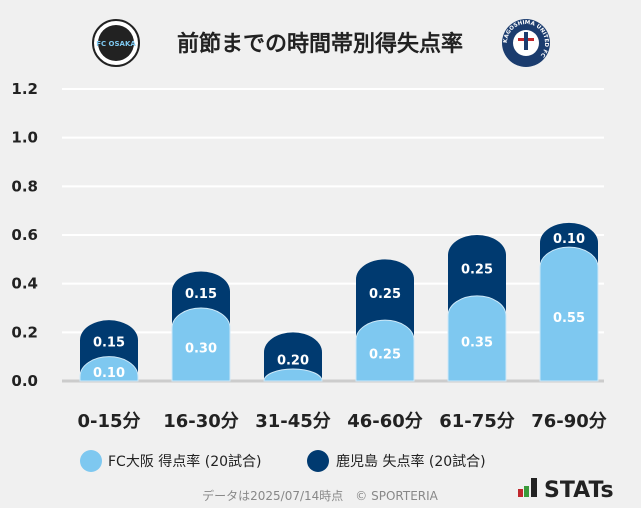 The height and width of the screenshot is (508, 641). What do you see at coordinates (293, 361) in the screenshot?
I see `data-label-away: 0.20` at bounding box center [293, 361].